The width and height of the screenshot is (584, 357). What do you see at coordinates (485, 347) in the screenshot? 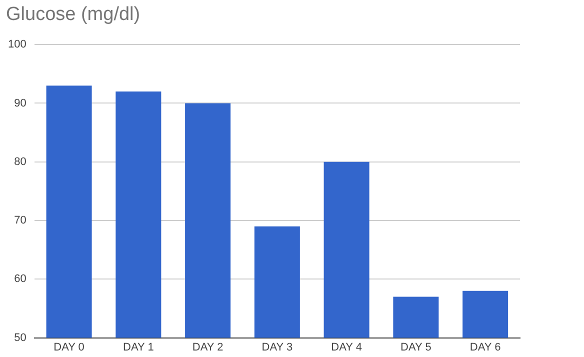
I see `x-tick-label: DAY 6` at bounding box center [485, 347].